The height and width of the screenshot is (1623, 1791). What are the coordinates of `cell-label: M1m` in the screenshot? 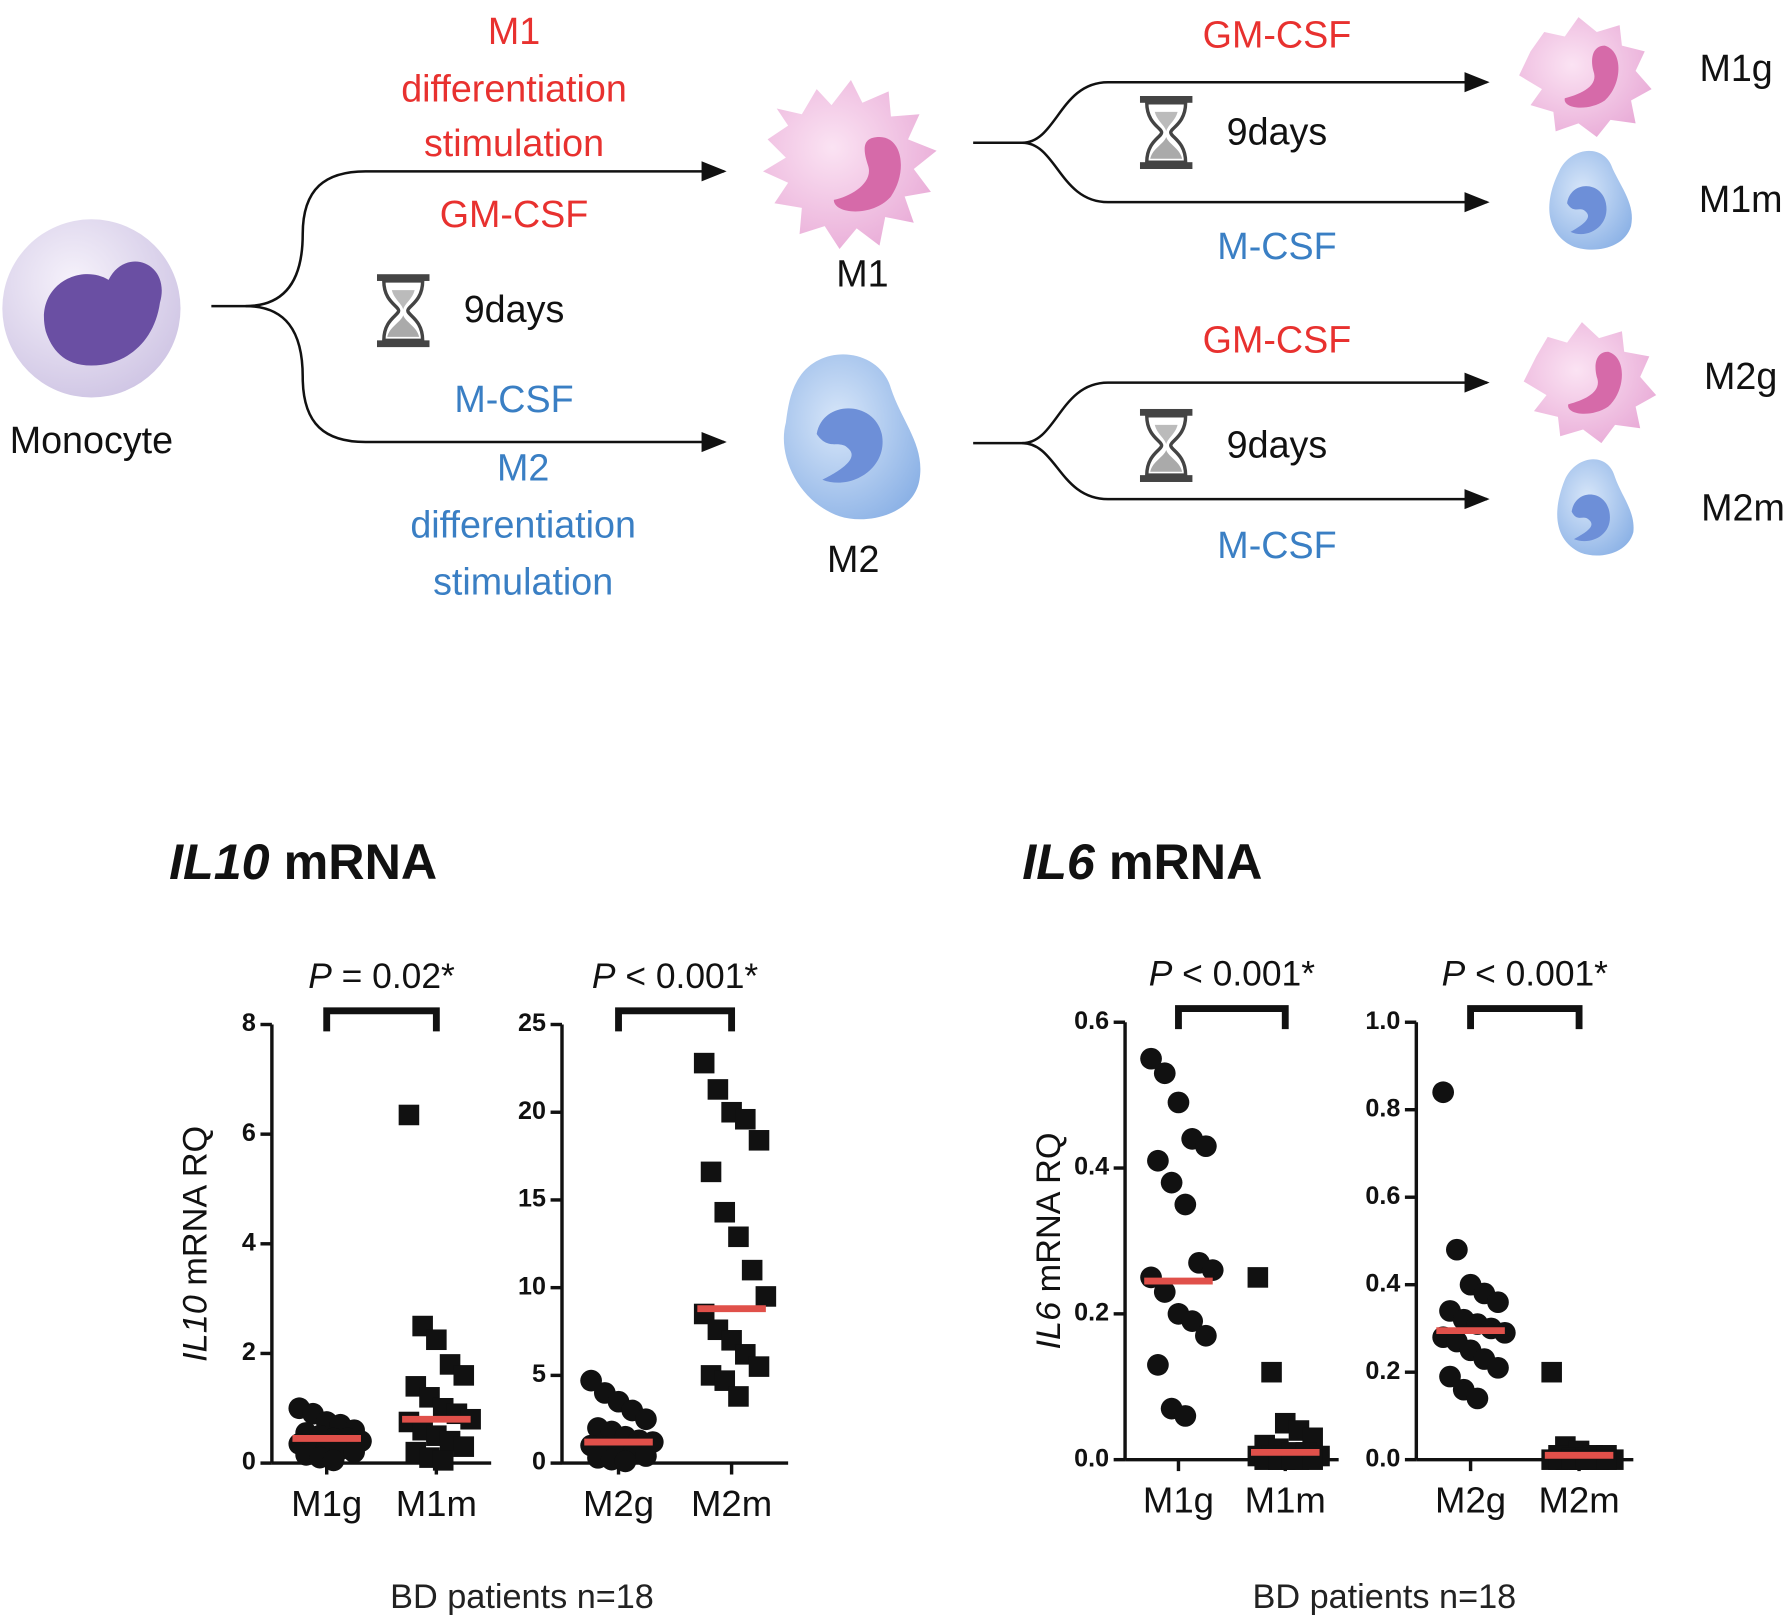 It's located at (1741, 199).